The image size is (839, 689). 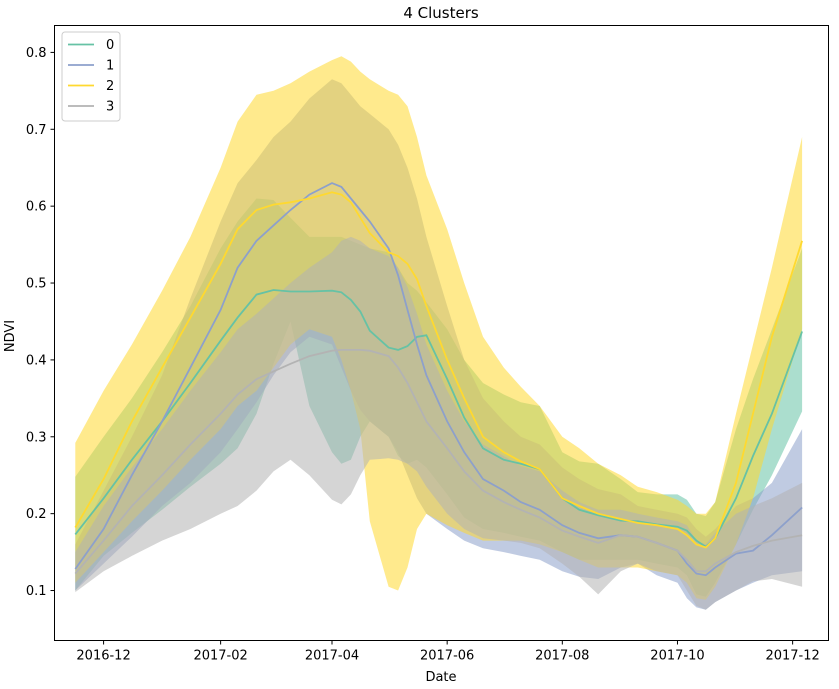 What do you see at coordinates (36, 591) in the screenshot?
I see `y-tick-label: 0.1` at bounding box center [36, 591].